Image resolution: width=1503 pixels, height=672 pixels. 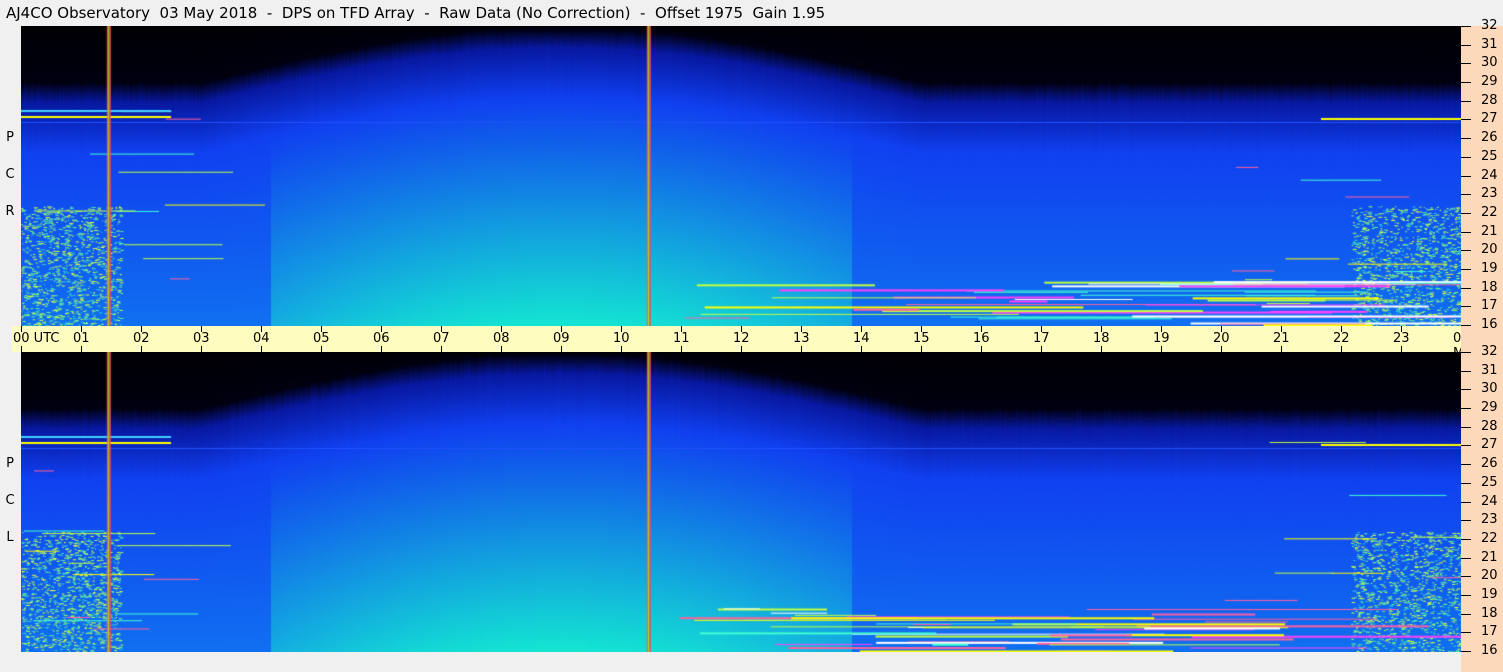 What do you see at coordinates (921, 338) in the screenshot?
I see `x-tick-label: 15` at bounding box center [921, 338].